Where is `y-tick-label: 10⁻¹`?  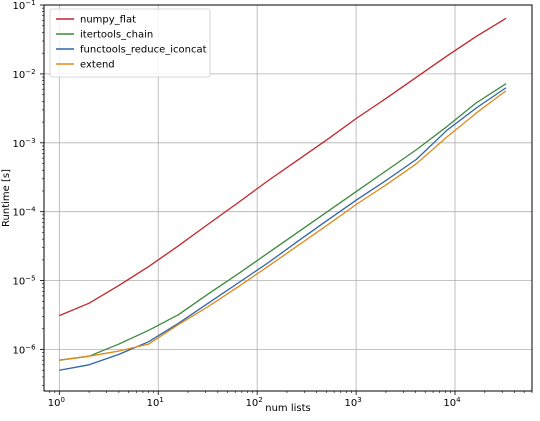
y-tick-label: 10⁻¹ is located at coordinates (23, 6).